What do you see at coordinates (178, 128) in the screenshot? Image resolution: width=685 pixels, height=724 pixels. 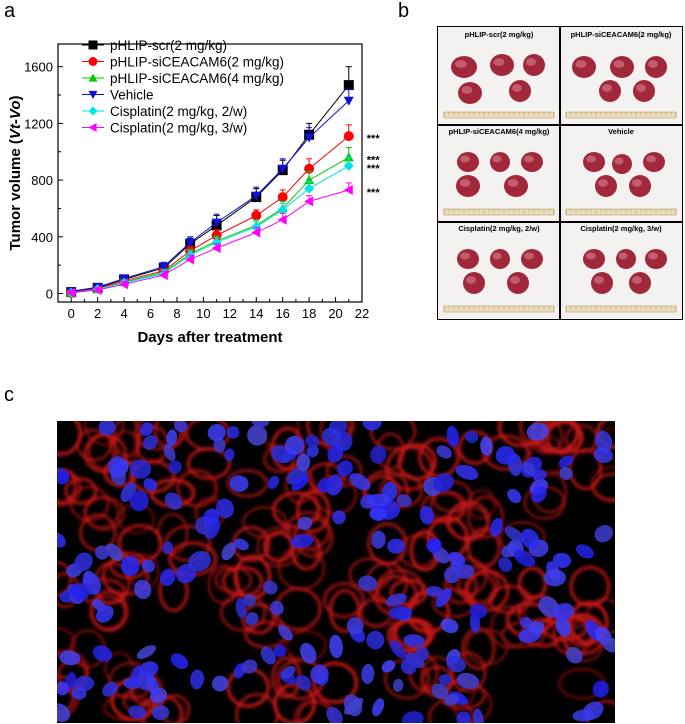 I see `legend-label: Cisplatin(2 mg/kg, 3/w)` at bounding box center [178, 128].